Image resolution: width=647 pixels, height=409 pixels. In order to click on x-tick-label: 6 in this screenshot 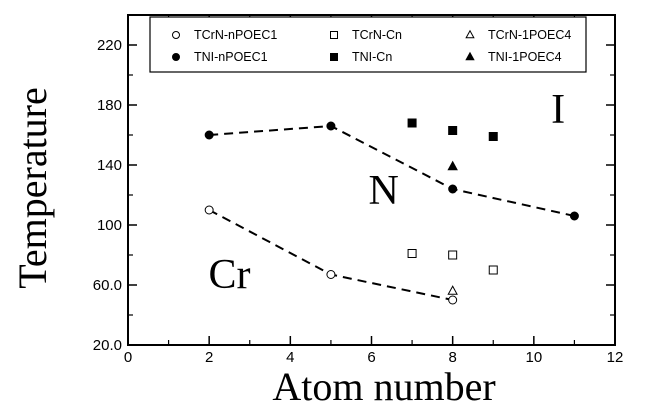, I will do `click(371, 357)`.